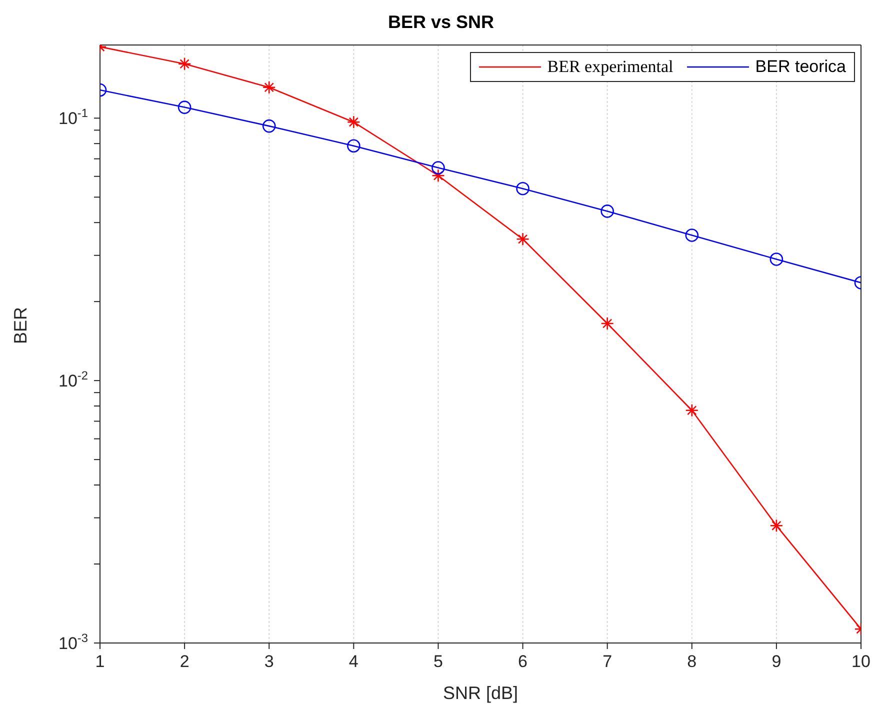 Image resolution: width=874 pixels, height=718 pixels. Describe the element at coordinates (20, 325) in the screenshot. I see `y-axis-title: BER` at that location.